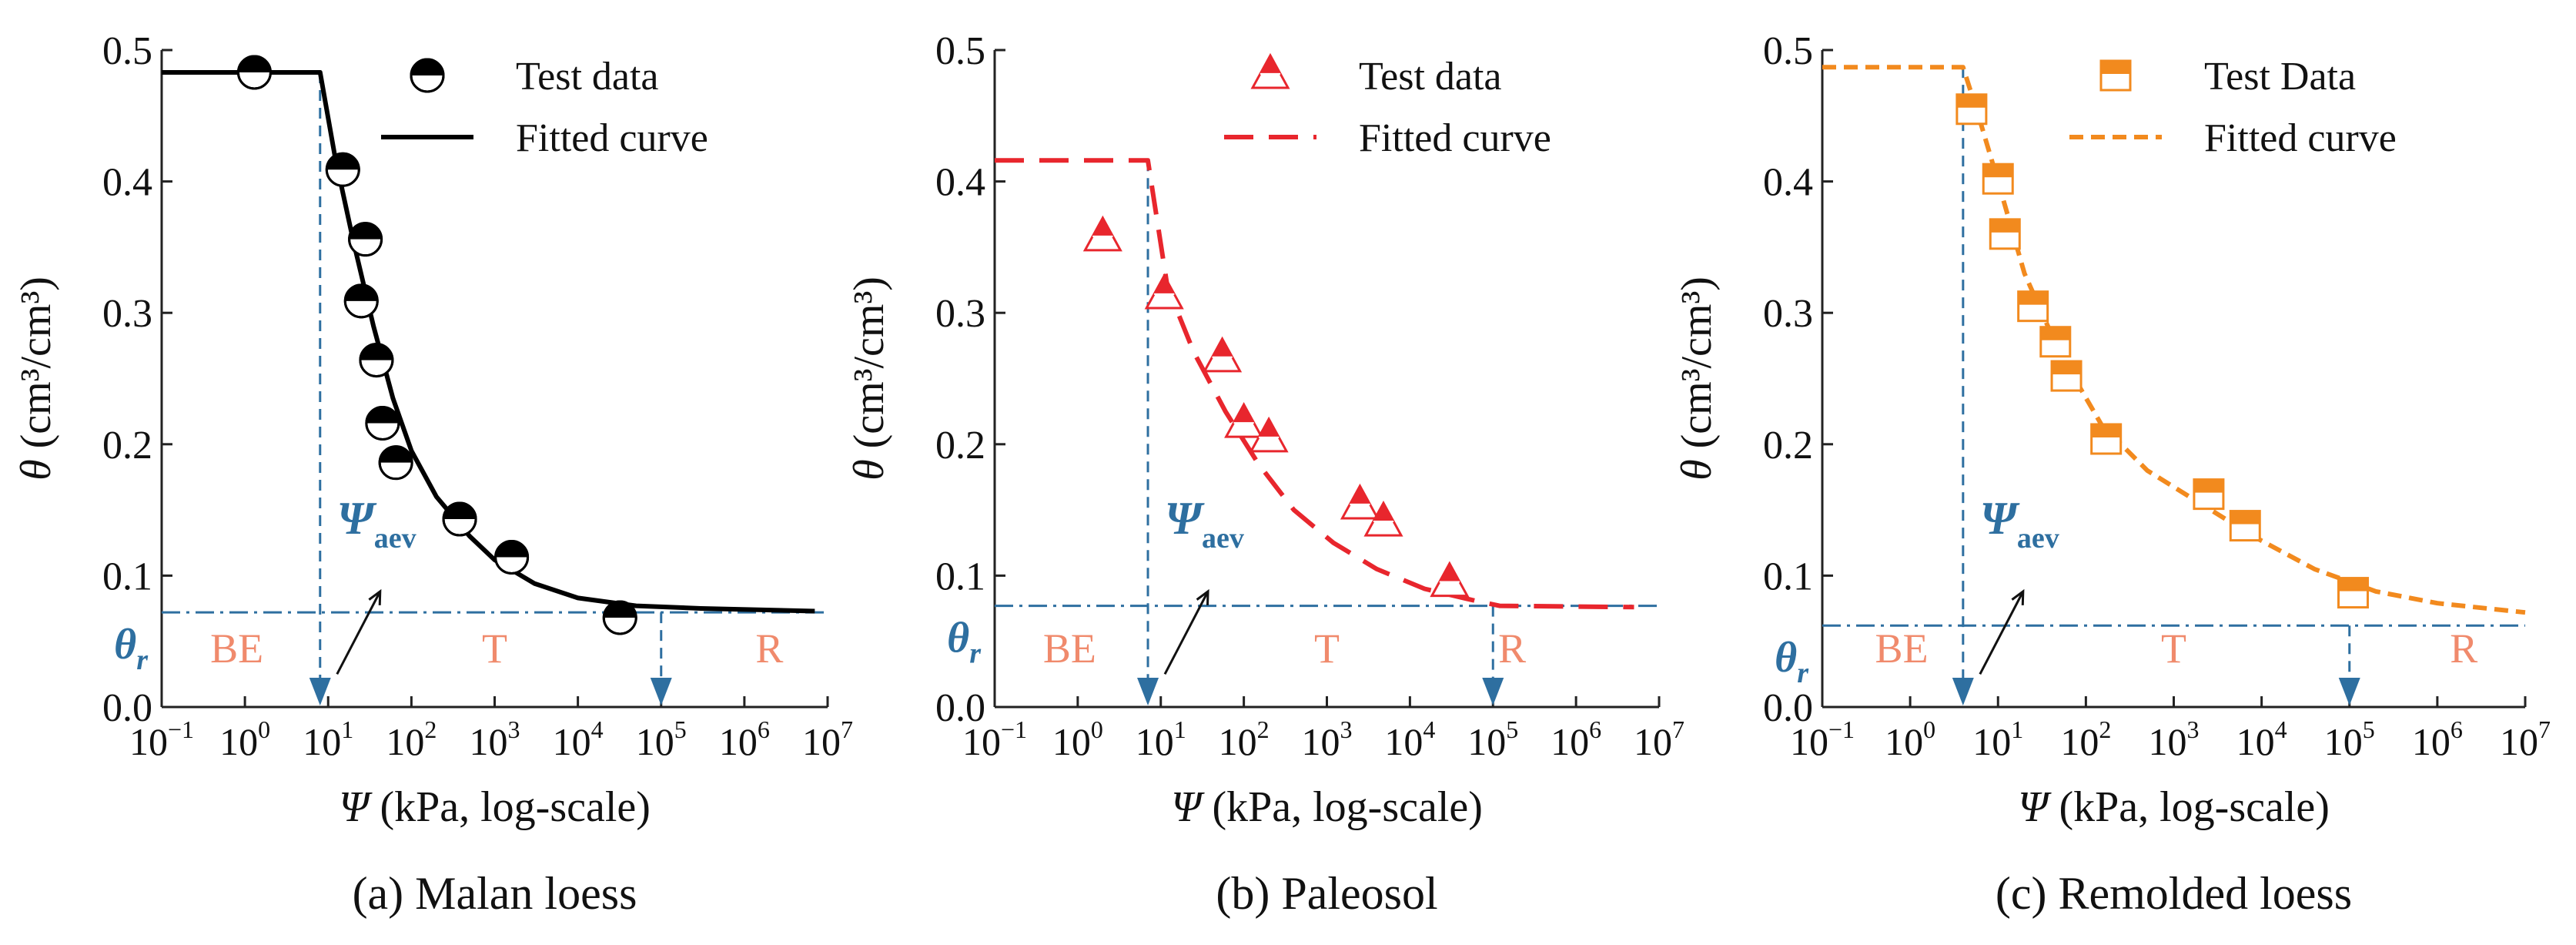 The width and height of the screenshot is (2576, 945). I want to click on data-point-9-fill, so click(2245, 517).